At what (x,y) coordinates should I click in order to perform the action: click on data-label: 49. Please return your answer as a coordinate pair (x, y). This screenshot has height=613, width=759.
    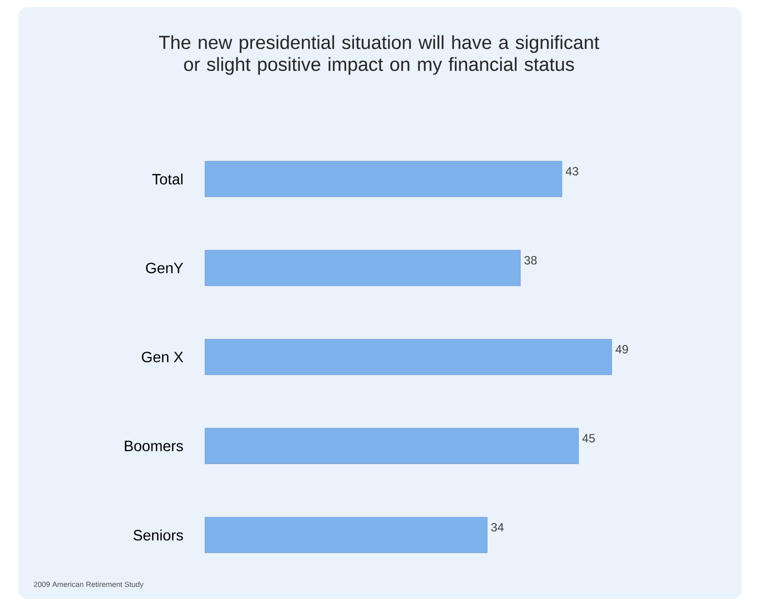
    Looking at the image, I should click on (622, 349).